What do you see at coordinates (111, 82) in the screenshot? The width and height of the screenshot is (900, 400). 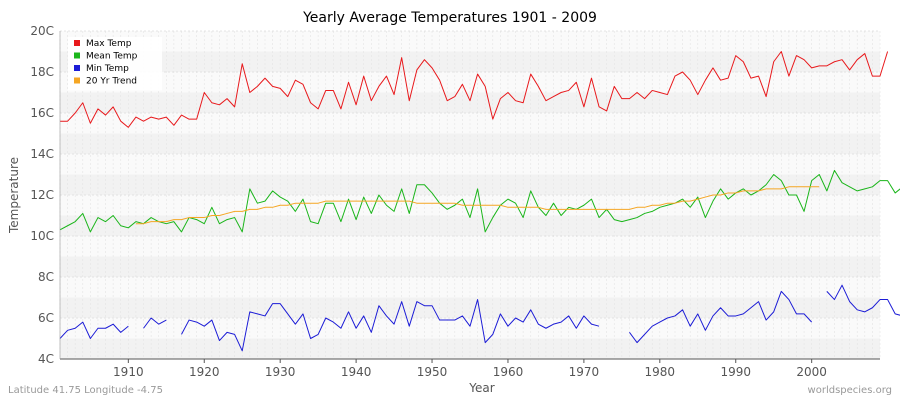 I see `legend-label: 20 Yr Trend` at bounding box center [111, 82].